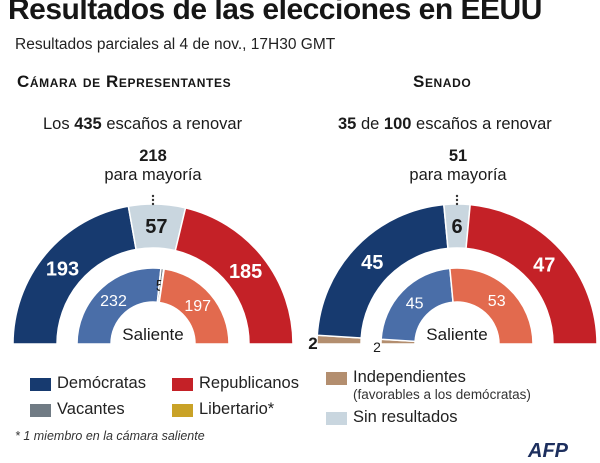 The height and width of the screenshot is (463, 600). What do you see at coordinates (174, 124) in the screenshot?
I see `house-seats-suffix: escaños a renovar` at bounding box center [174, 124].